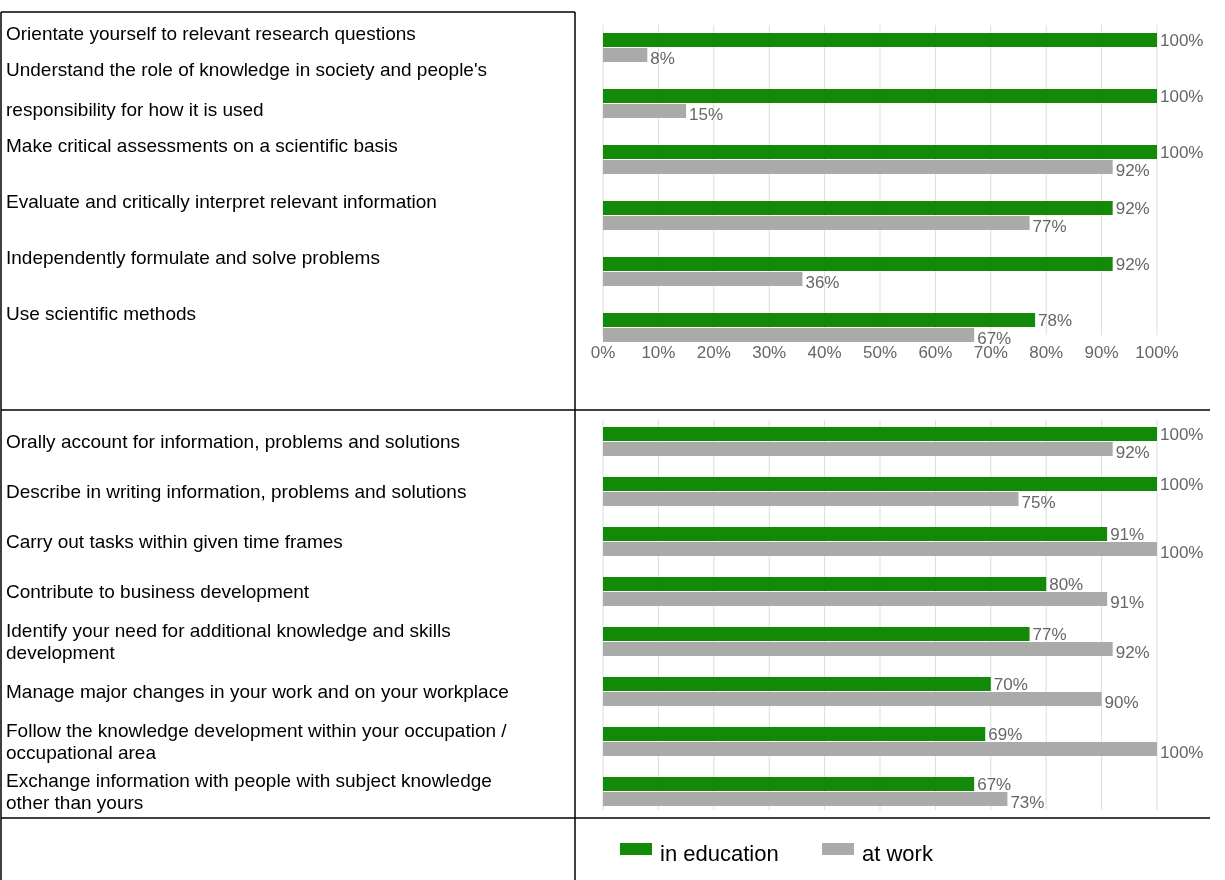 The height and width of the screenshot is (880, 1225). What do you see at coordinates (1121, 702) in the screenshot?
I see `data-label: 90%` at bounding box center [1121, 702].